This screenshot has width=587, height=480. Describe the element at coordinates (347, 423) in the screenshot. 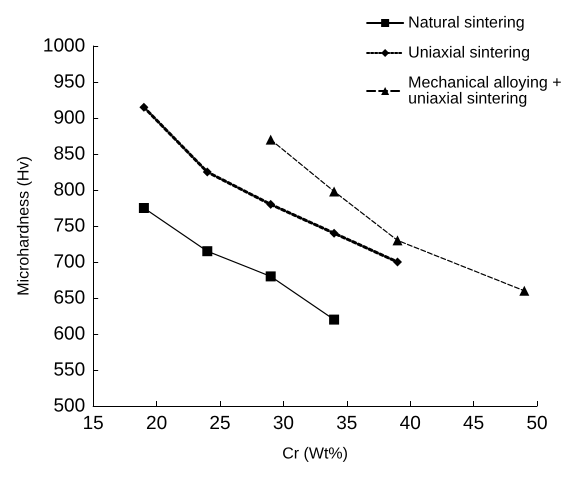

I see `x-tick-label: 35` at that location.